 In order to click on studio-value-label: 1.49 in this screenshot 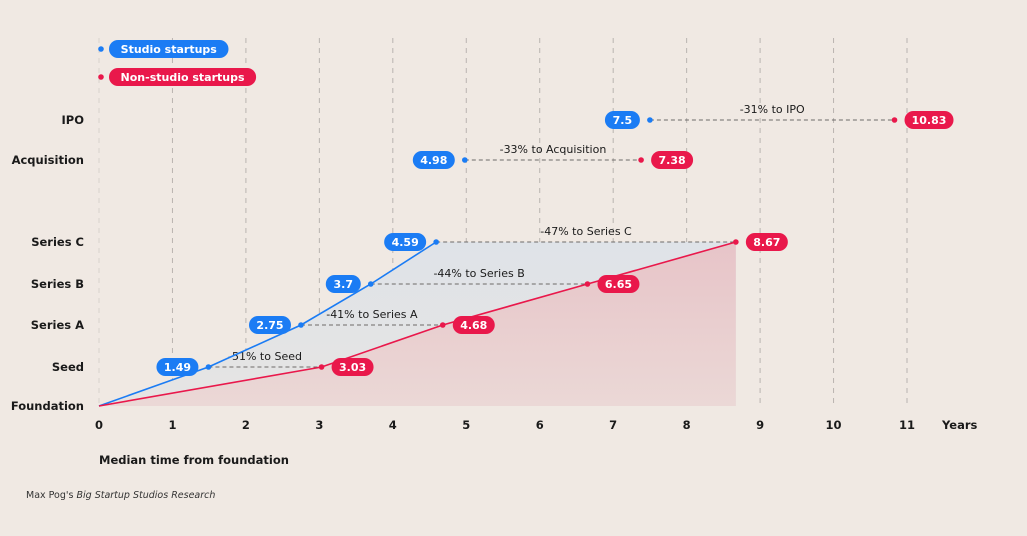, I will do `click(177, 367)`.